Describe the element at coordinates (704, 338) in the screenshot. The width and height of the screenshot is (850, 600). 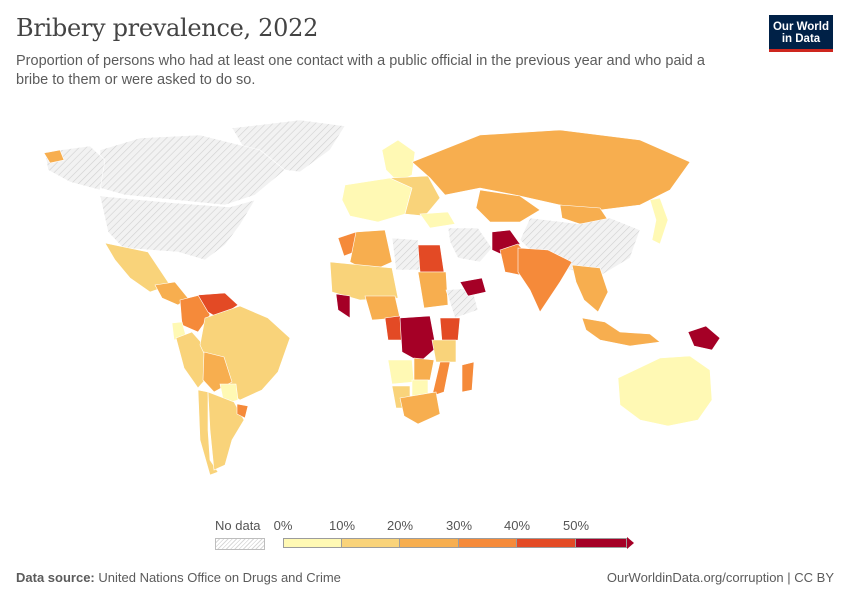
I see `region-papua-new-guinea` at that location.